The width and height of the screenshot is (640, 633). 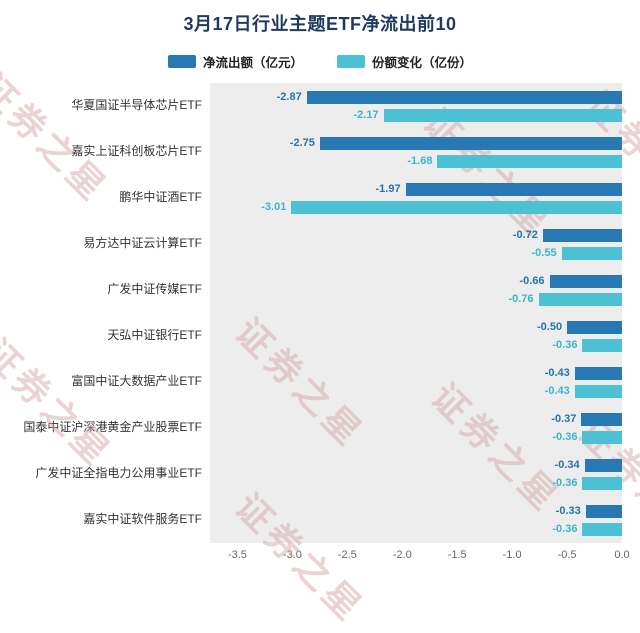 I want to click on chart-row: -0.66 -0.76, so click(x=416, y=290).